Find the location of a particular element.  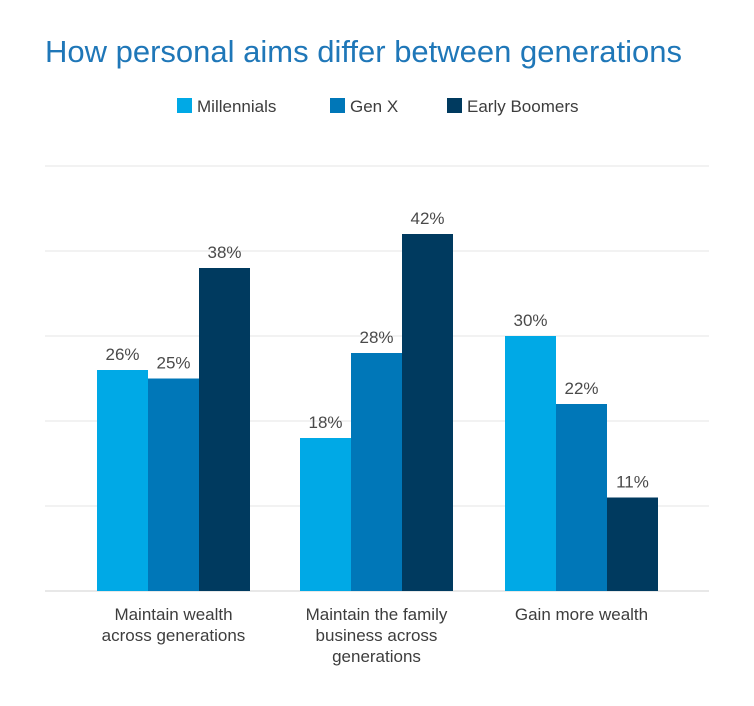

legend-label-1: Gen X is located at coordinates (374, 106).